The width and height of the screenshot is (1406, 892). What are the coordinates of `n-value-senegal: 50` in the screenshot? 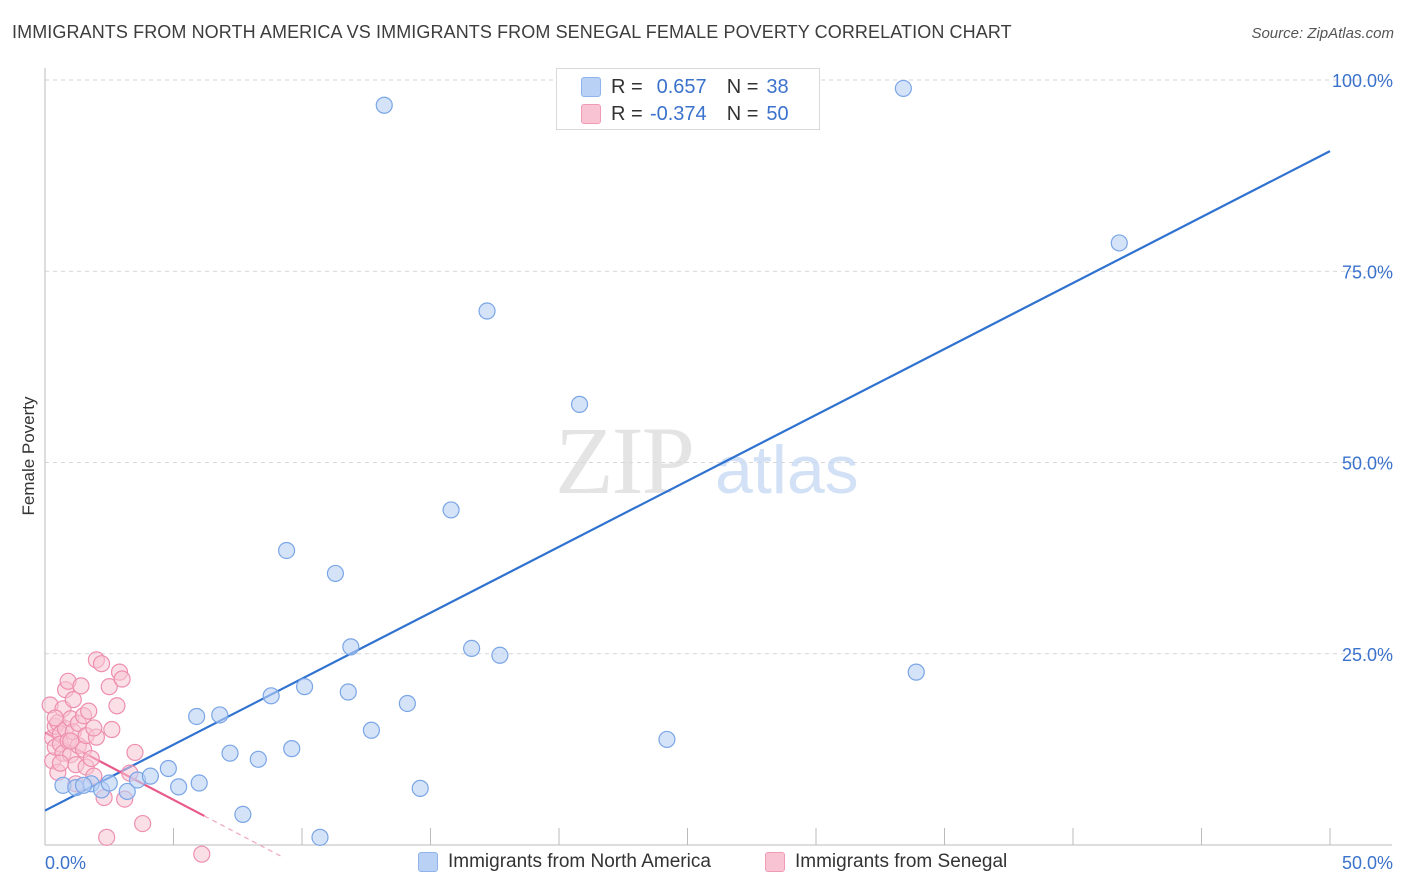 It's located at (777, 113).